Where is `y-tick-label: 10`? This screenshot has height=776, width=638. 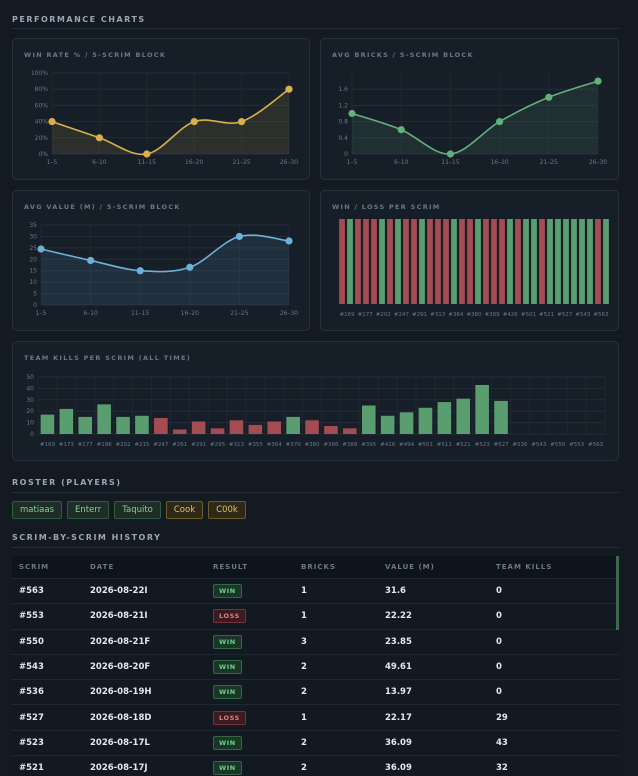
y-tick-label: 10 is located at coordinates (30, 423).